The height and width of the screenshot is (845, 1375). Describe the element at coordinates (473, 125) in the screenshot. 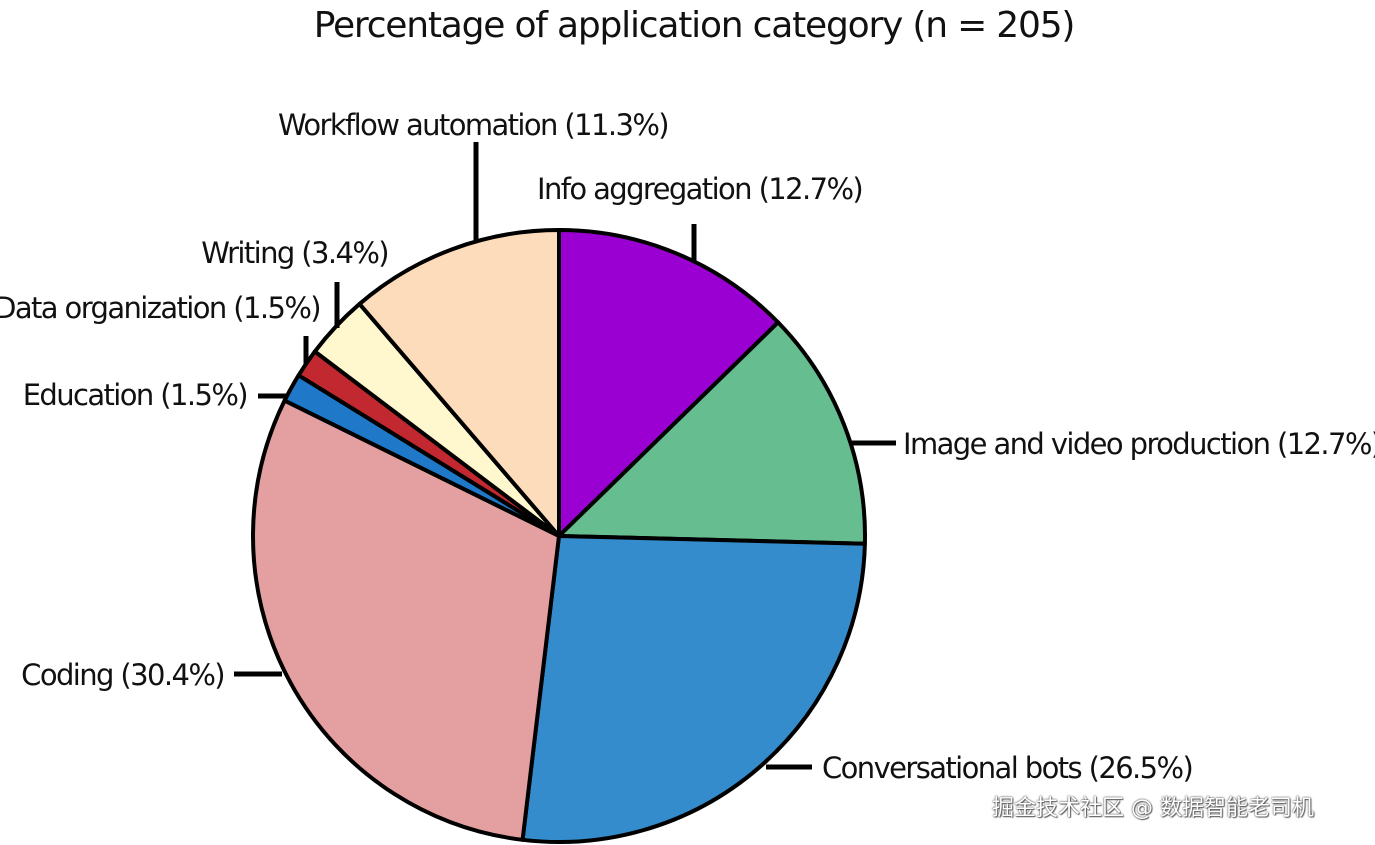

I see `slice-label-8: Workflow automation (11.3%)` at that location.